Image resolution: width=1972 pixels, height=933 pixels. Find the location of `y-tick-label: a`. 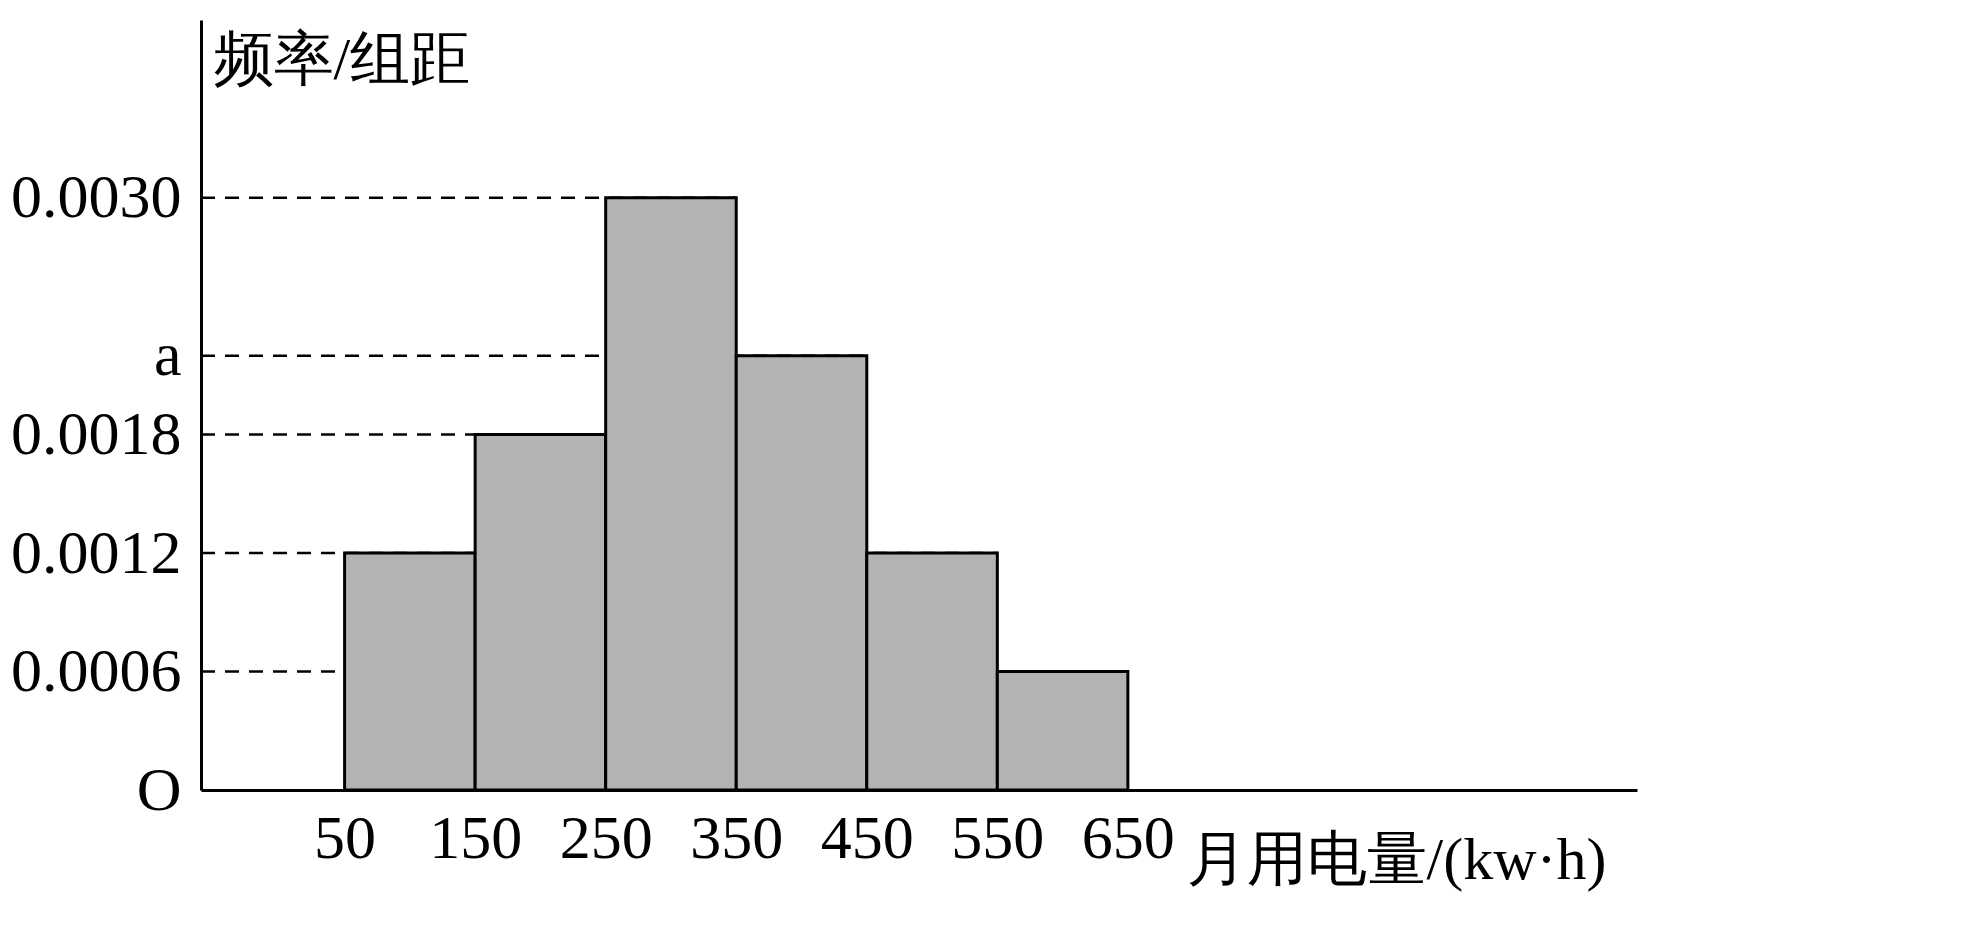

y-tick-label: a is located at coordinates (167, 354).